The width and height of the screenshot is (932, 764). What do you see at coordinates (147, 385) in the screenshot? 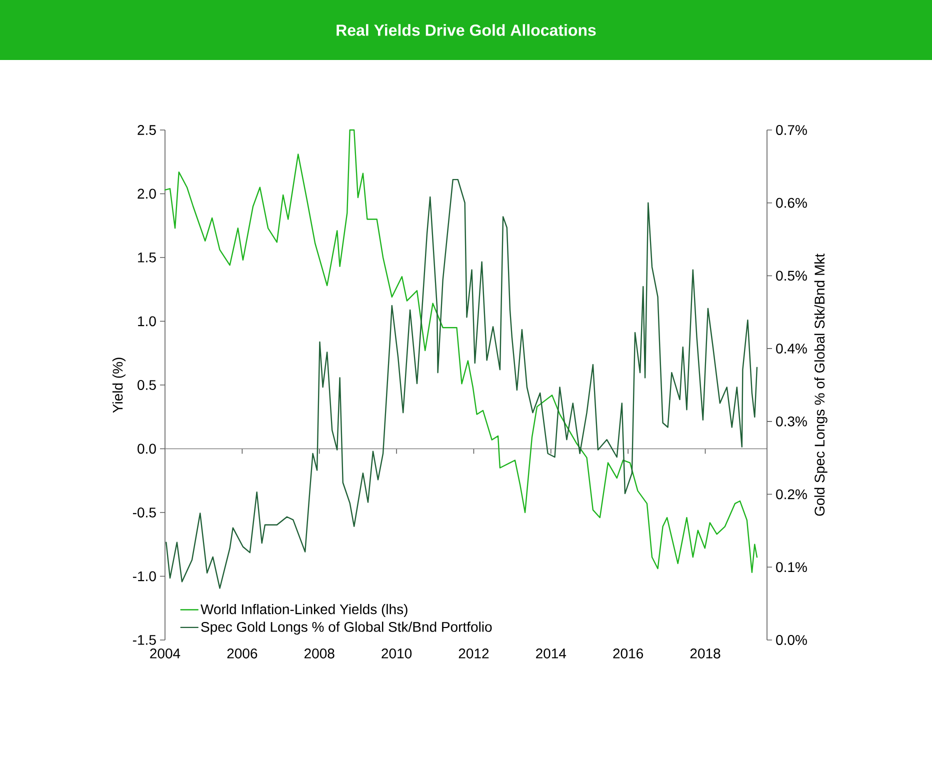
I see `y-tick-label: 0.5` at bounding box center [147, 385].